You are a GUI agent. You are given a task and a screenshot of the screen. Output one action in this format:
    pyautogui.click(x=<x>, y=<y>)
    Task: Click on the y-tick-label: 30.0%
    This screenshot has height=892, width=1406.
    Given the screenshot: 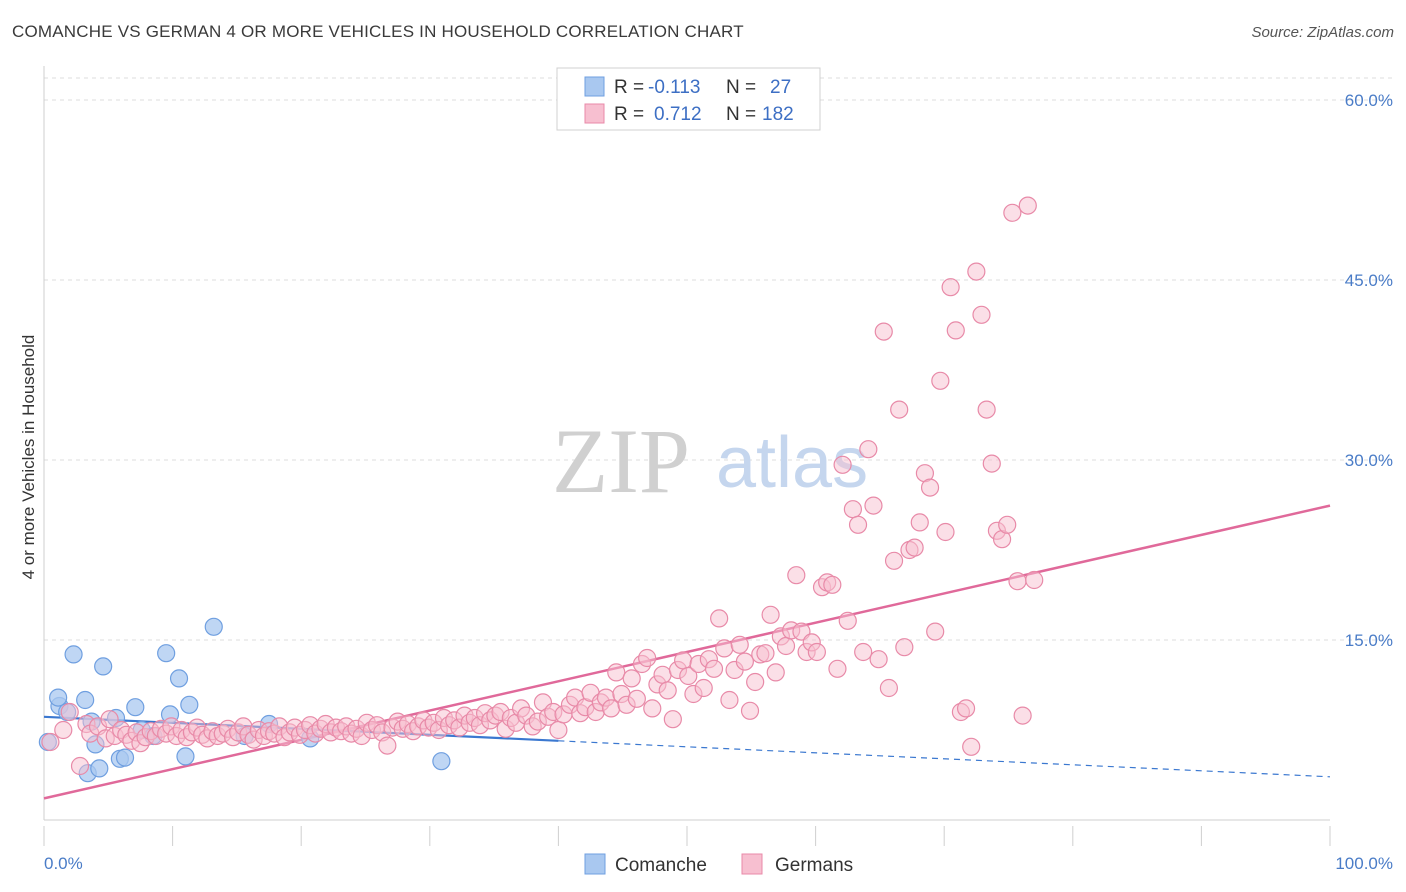 What is the action you would take?
    pyautogui.click(x=1369, y=460)
    